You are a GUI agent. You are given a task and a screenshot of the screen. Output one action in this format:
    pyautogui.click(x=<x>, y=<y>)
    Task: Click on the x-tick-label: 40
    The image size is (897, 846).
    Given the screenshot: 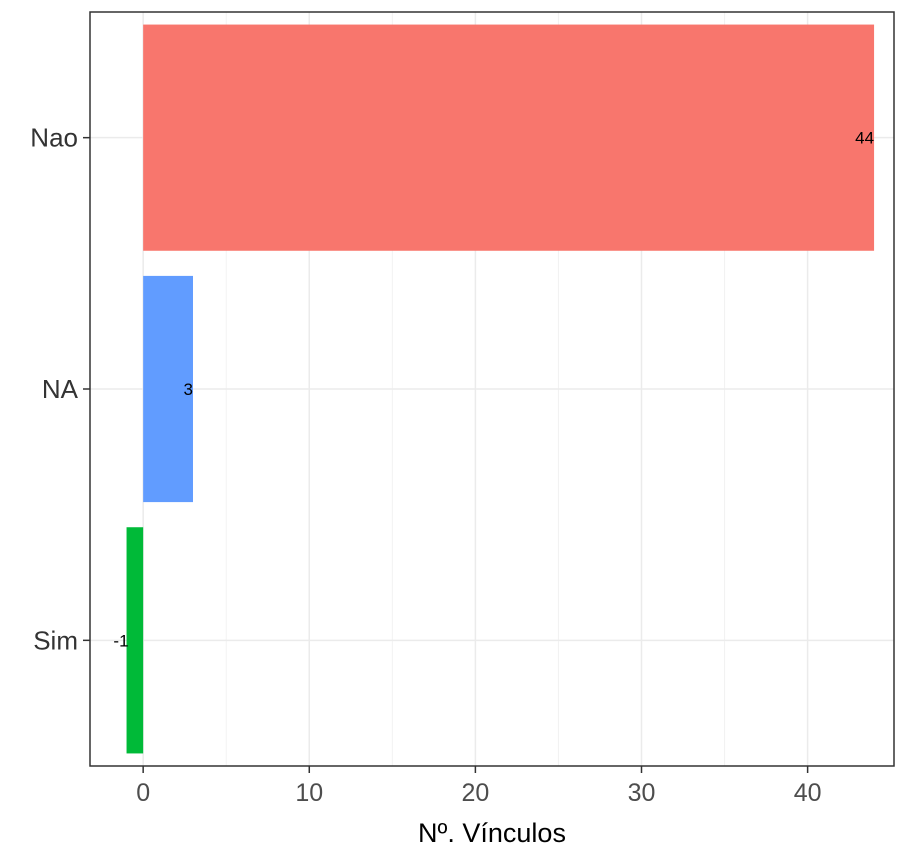 What is the action you would take?
    pyautogui.click(x=808, y=793)
    